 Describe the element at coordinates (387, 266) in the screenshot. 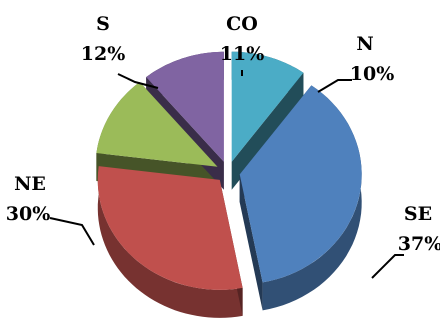

I see `leader-line-se` at that location.